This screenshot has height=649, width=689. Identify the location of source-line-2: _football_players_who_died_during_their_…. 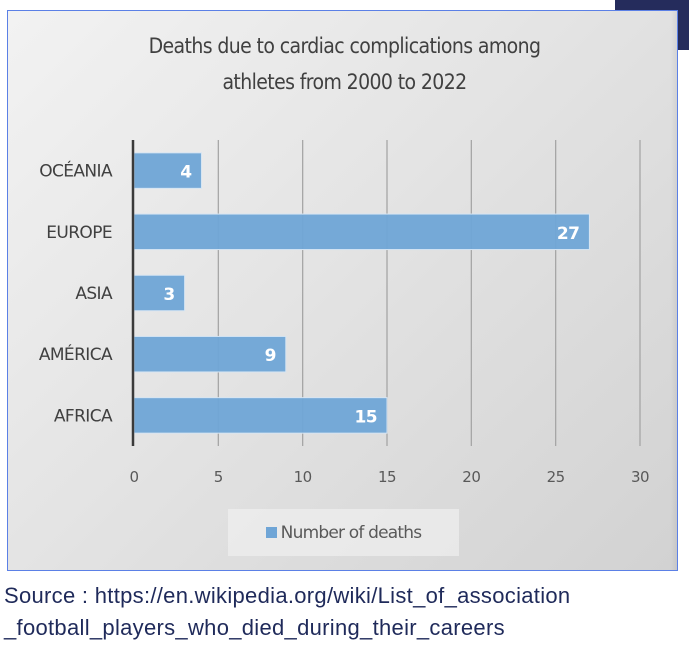
(254, 627).